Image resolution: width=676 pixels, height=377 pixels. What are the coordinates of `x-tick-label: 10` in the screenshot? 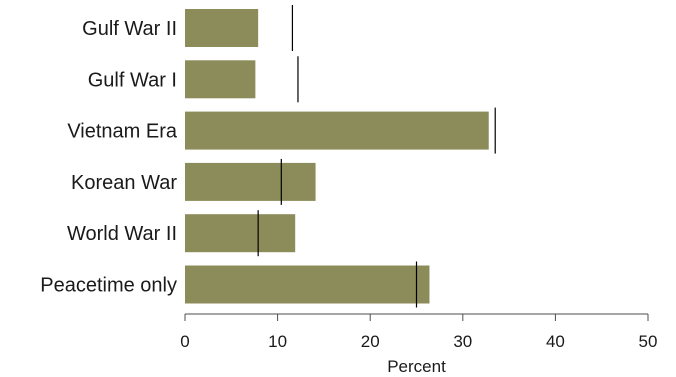 It's located at (277, 341).